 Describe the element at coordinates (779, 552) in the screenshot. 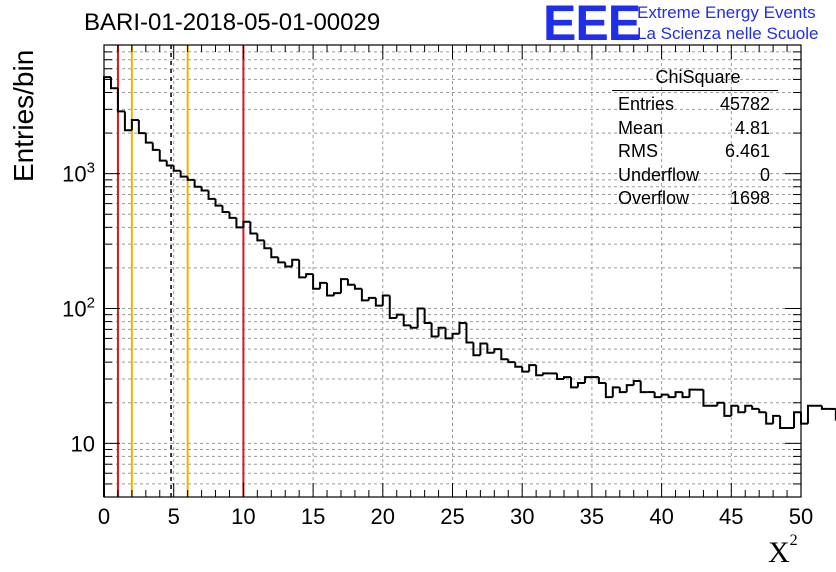

I see `x-axis-label-text: X` at that location.